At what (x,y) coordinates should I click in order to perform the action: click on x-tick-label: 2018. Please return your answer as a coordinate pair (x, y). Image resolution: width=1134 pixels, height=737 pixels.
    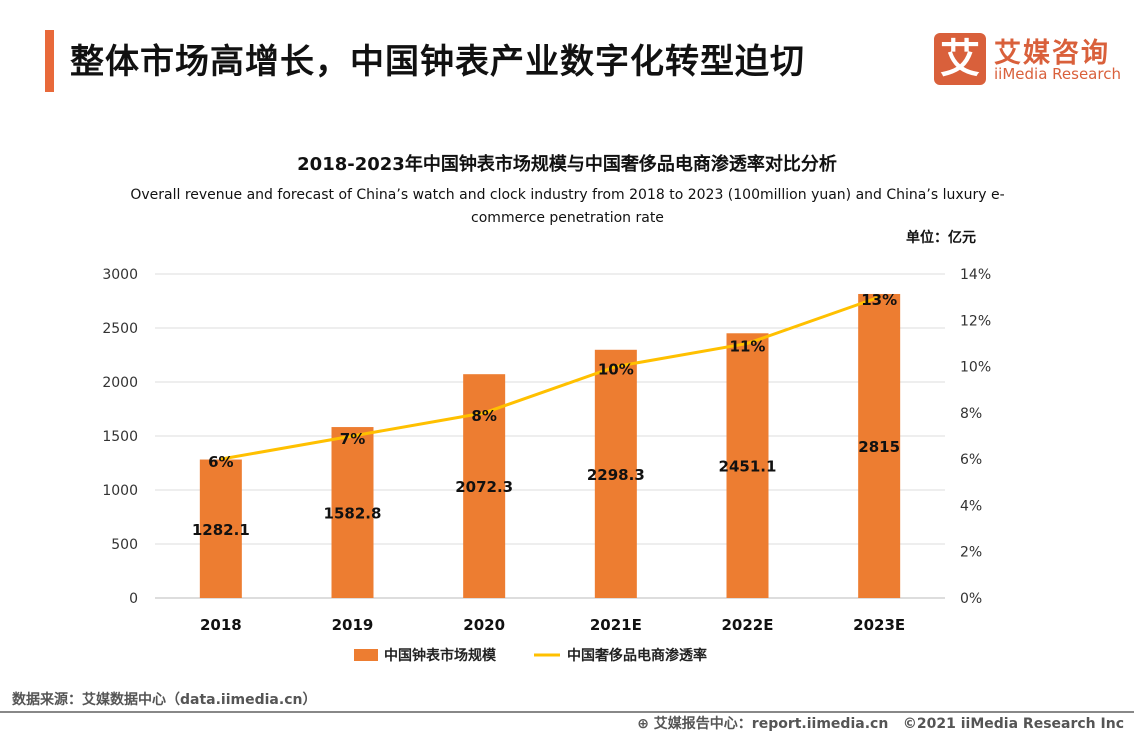
    Looking at the image, I should click on (221, 625).